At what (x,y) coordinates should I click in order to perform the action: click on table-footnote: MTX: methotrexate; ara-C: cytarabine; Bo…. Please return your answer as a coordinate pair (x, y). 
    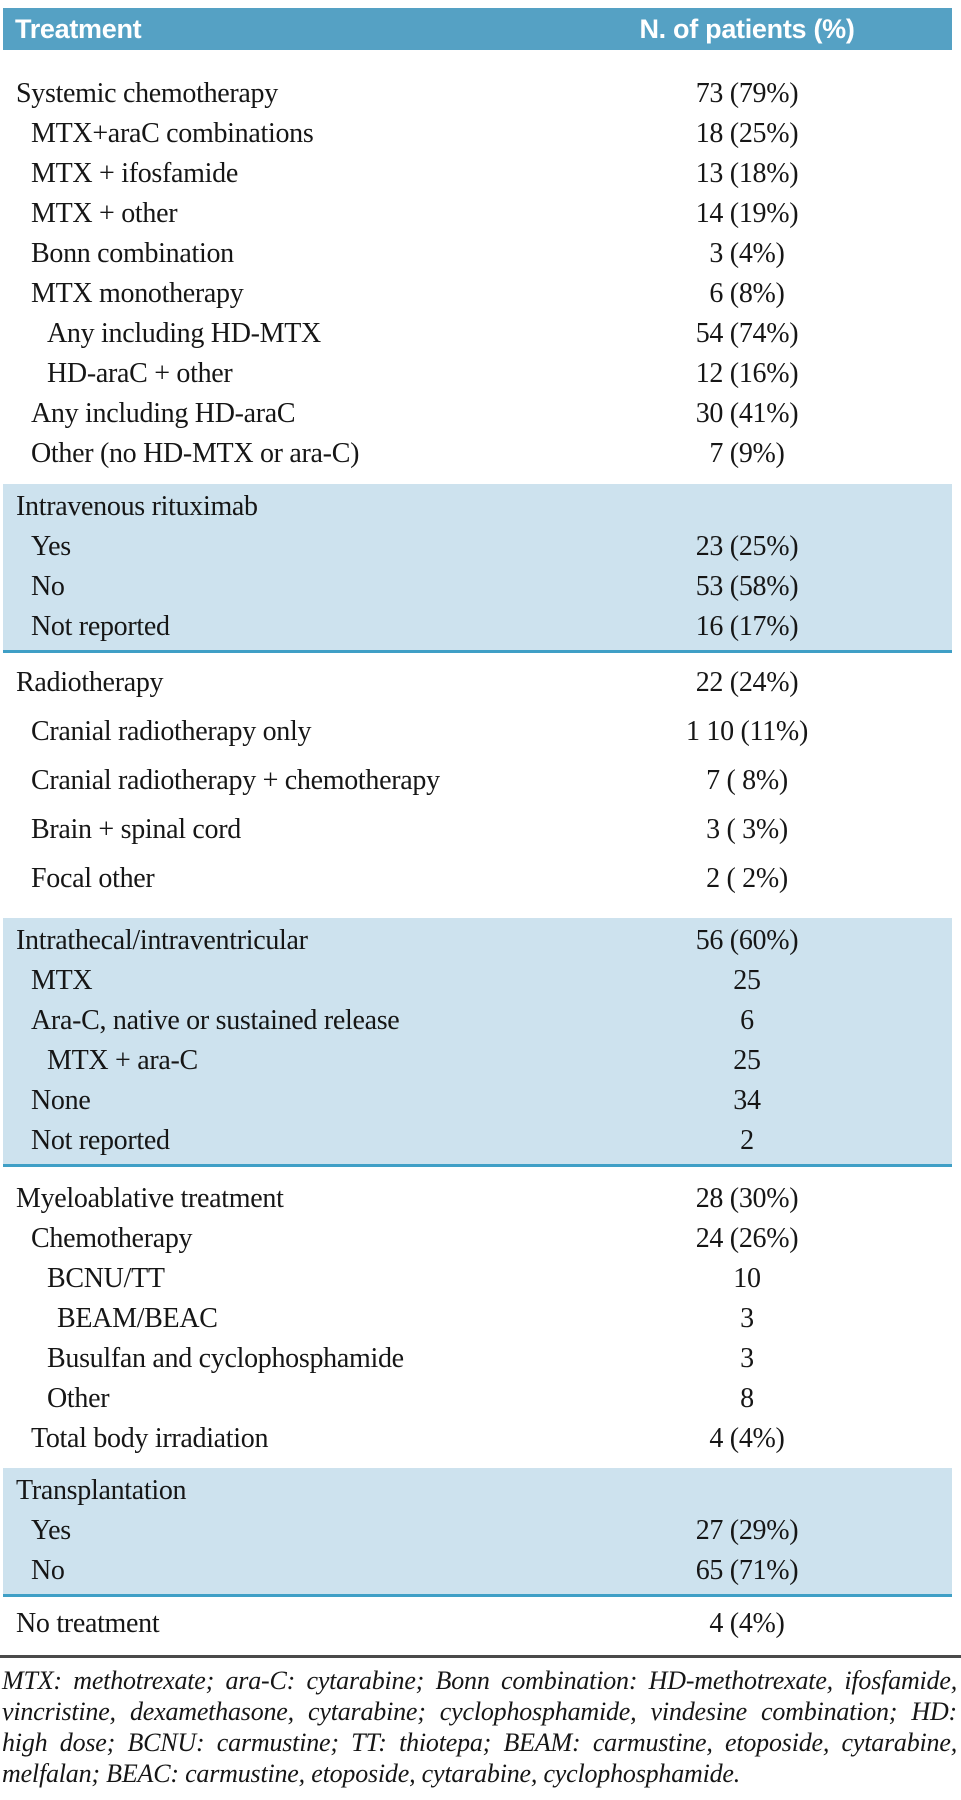
    Looking at the image, I should click on (480, 1722).